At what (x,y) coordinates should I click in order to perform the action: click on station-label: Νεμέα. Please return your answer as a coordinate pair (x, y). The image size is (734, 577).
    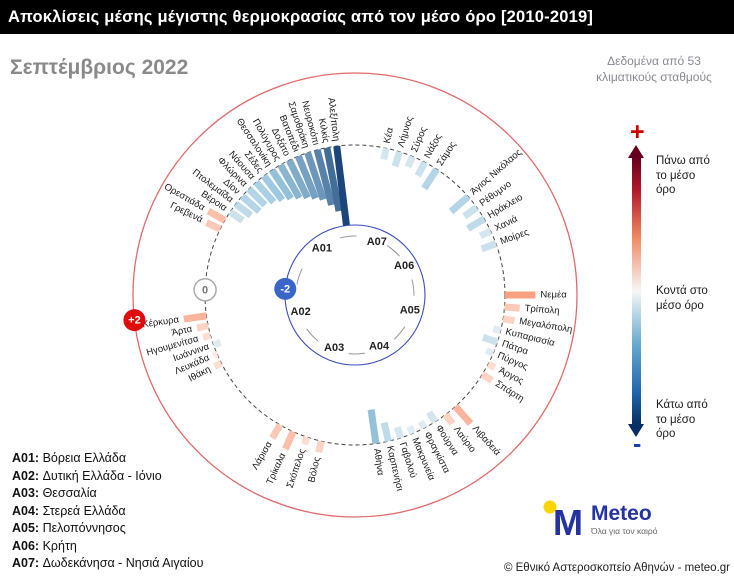
    Looking at the image, I should click on (553, 295).